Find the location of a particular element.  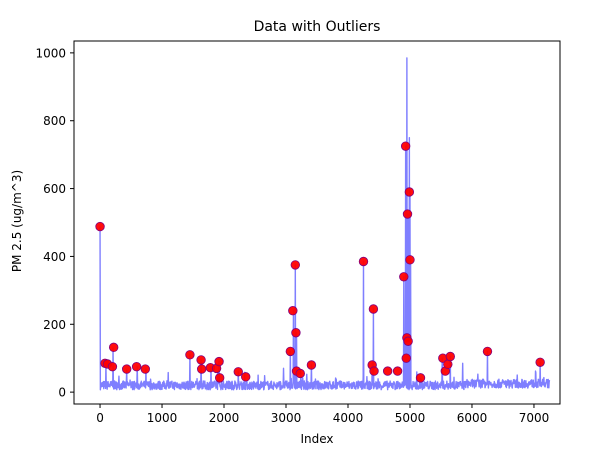

y-tick-label: 200 is located at coordinates (54, 325).